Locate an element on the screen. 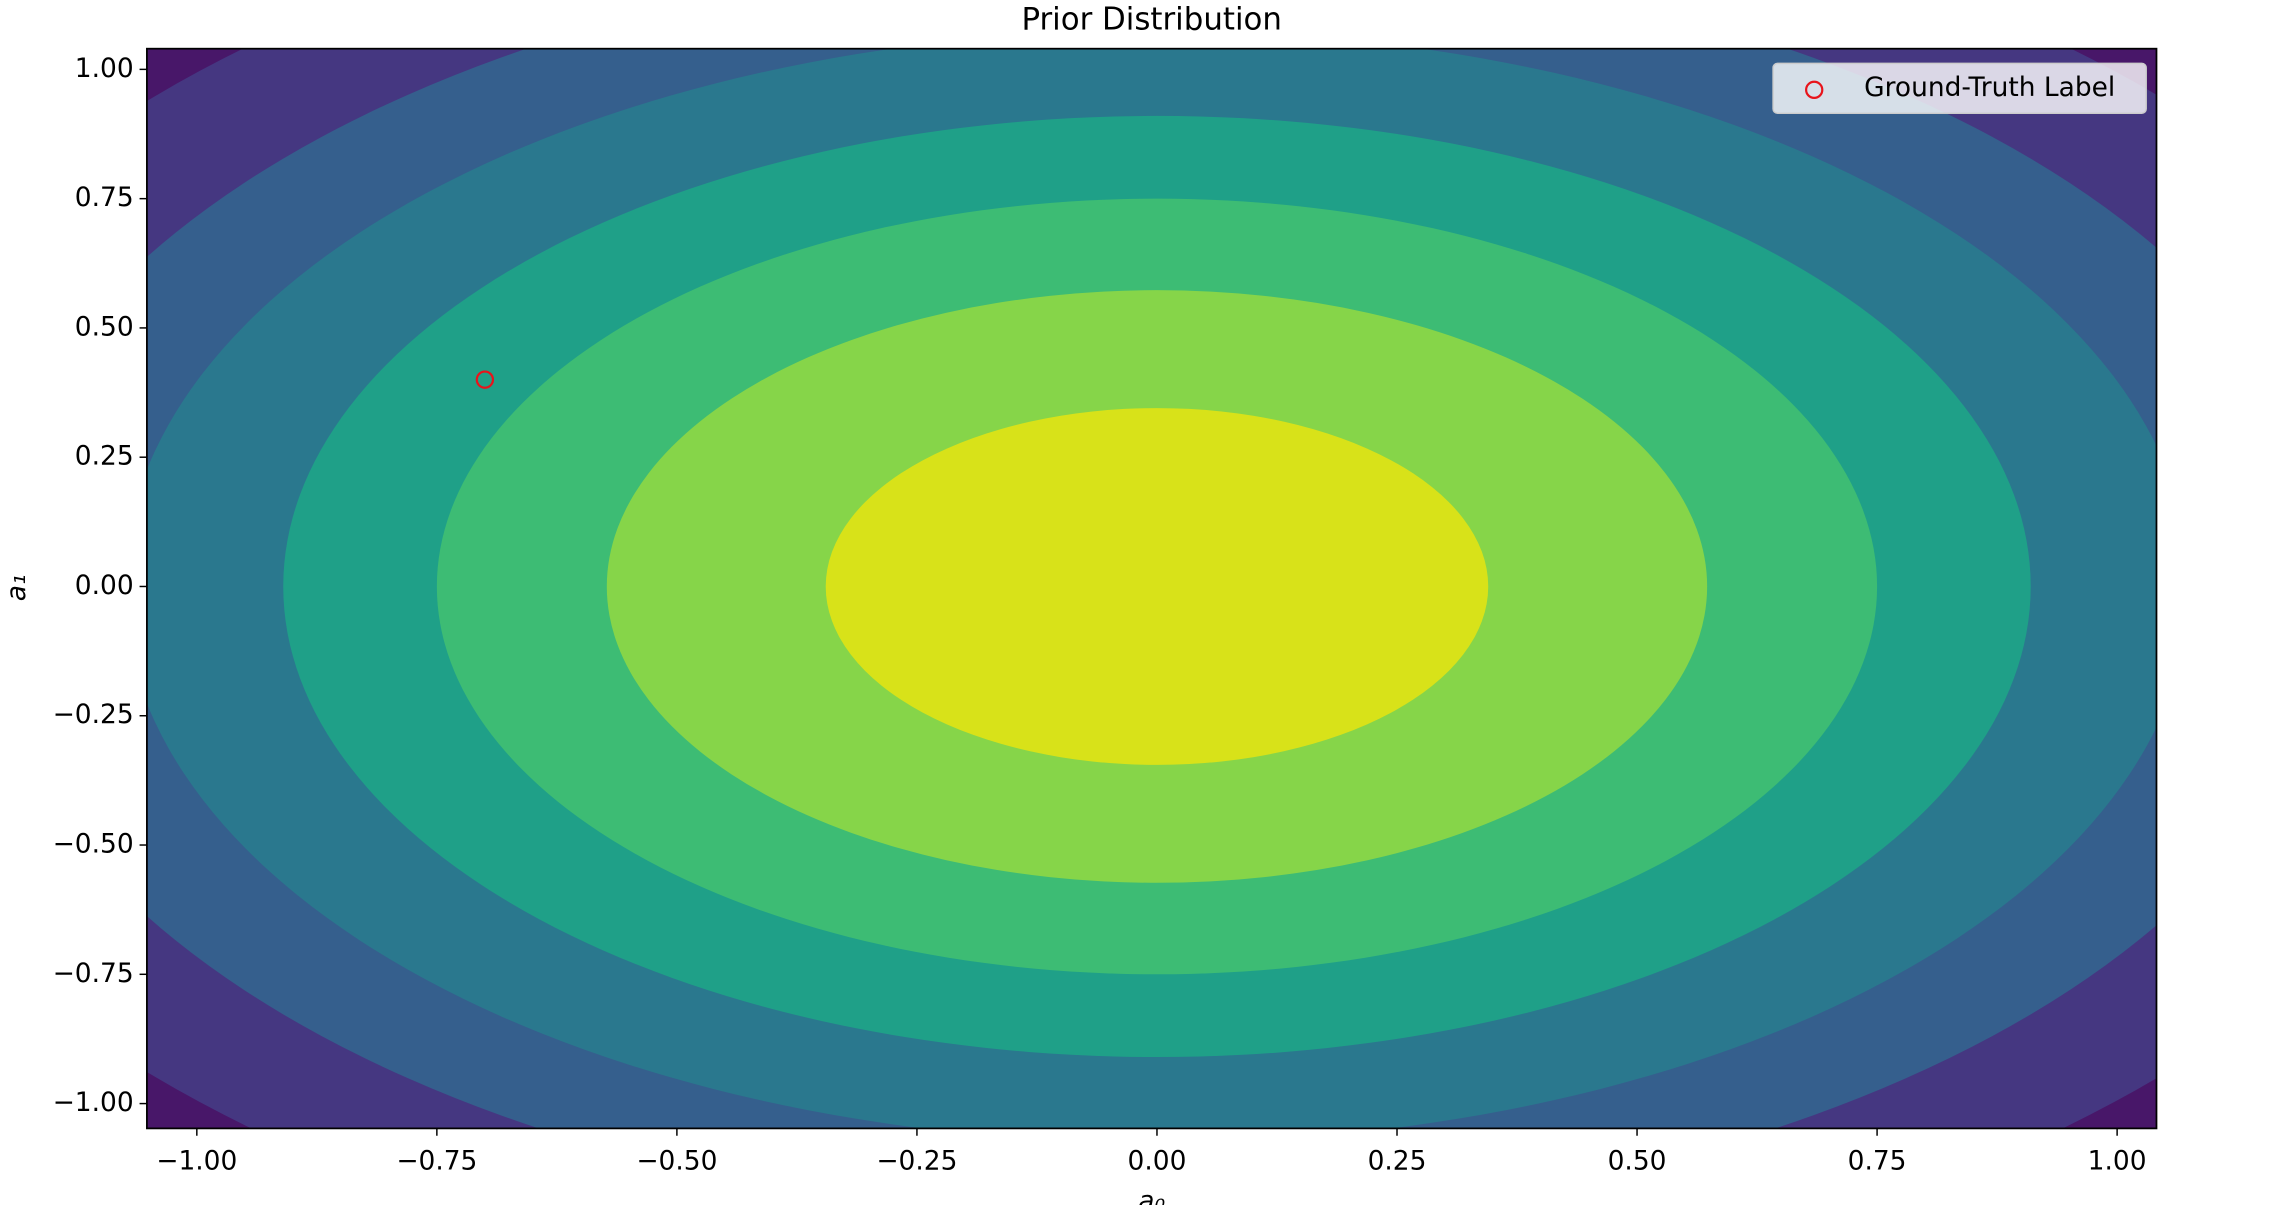 This screenshot has height=1205, width=2274. x-tick-label: −0.25 is located at coordinates (916, 1161).